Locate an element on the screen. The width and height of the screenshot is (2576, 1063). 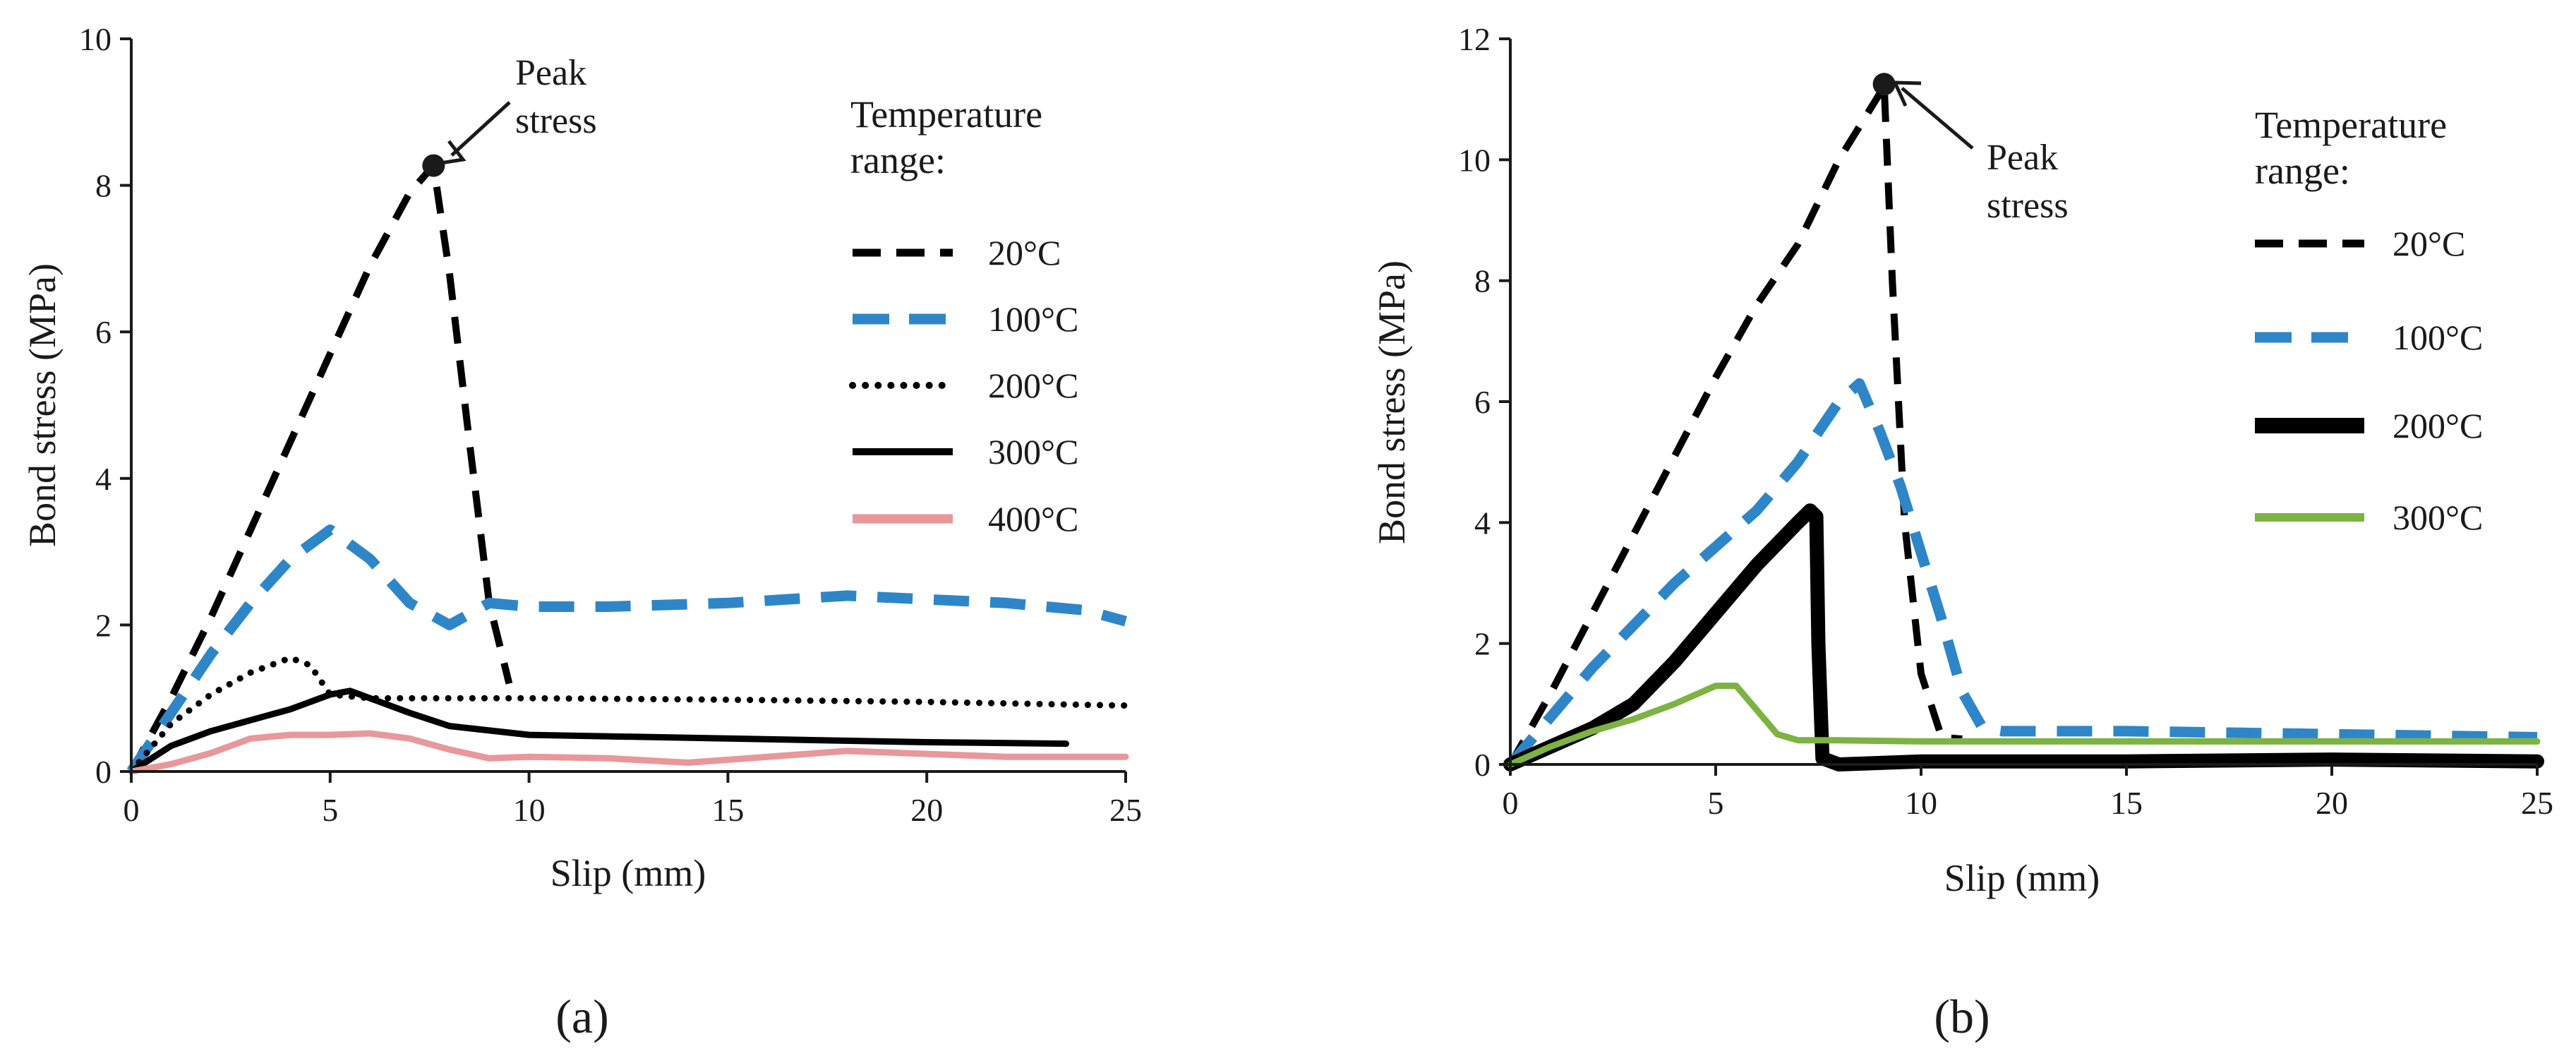
chart-b-ytick-label: 6 is located at coordinates (1482, 402).